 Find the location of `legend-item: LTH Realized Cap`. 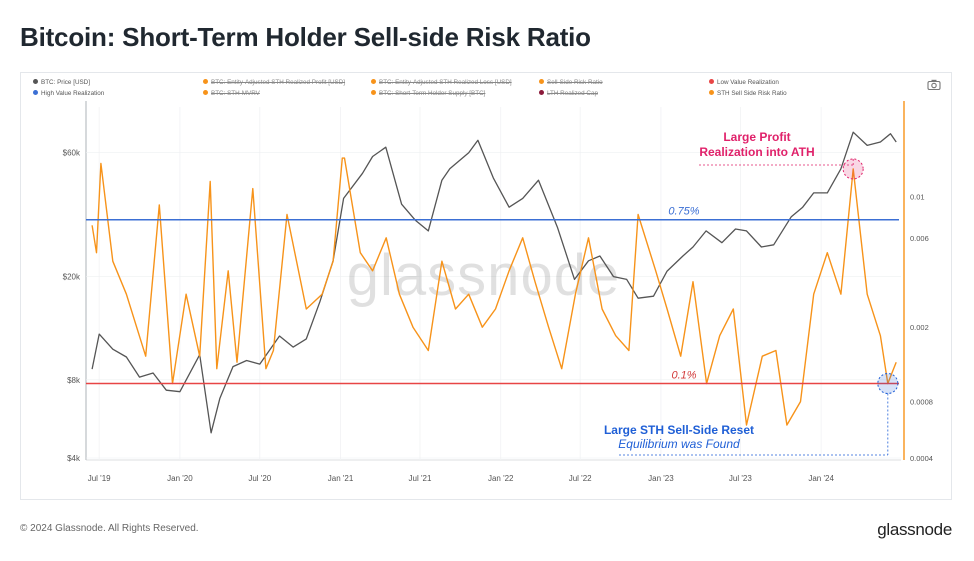

legend-item: LTH Realized Cap is located at coordinates (568, 93).